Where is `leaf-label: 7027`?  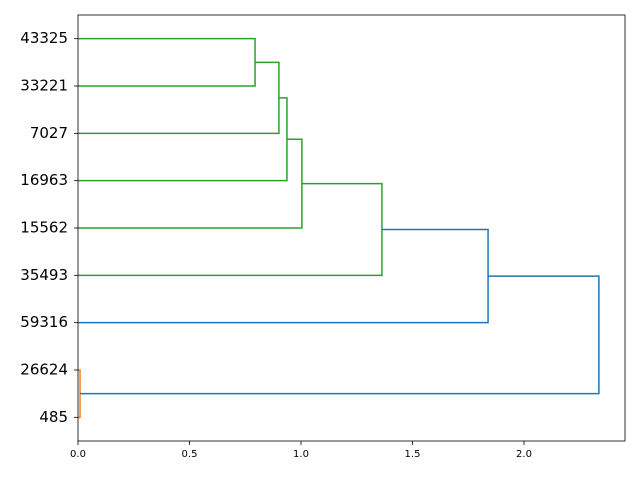 leaf-label: 7027 is located at coordinates (49, 133).